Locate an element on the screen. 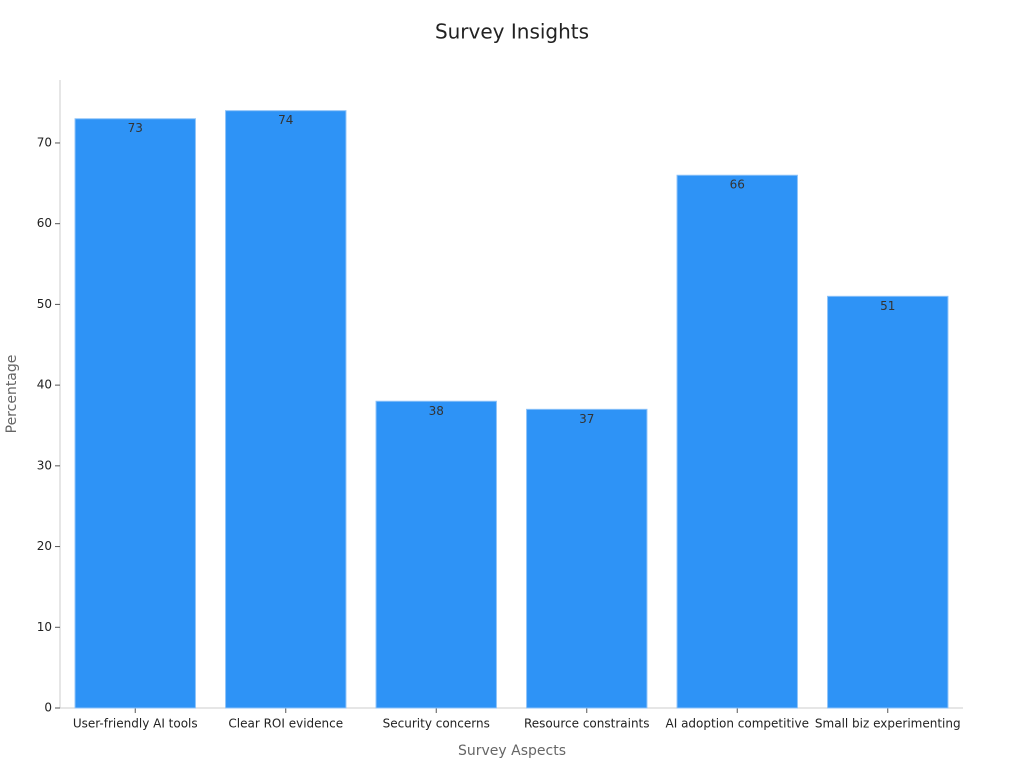 Image resolution: width=1024 pixels, height=768 pixels. x-tick-label: Small biz experimenting is located at coordinates (888, 724).